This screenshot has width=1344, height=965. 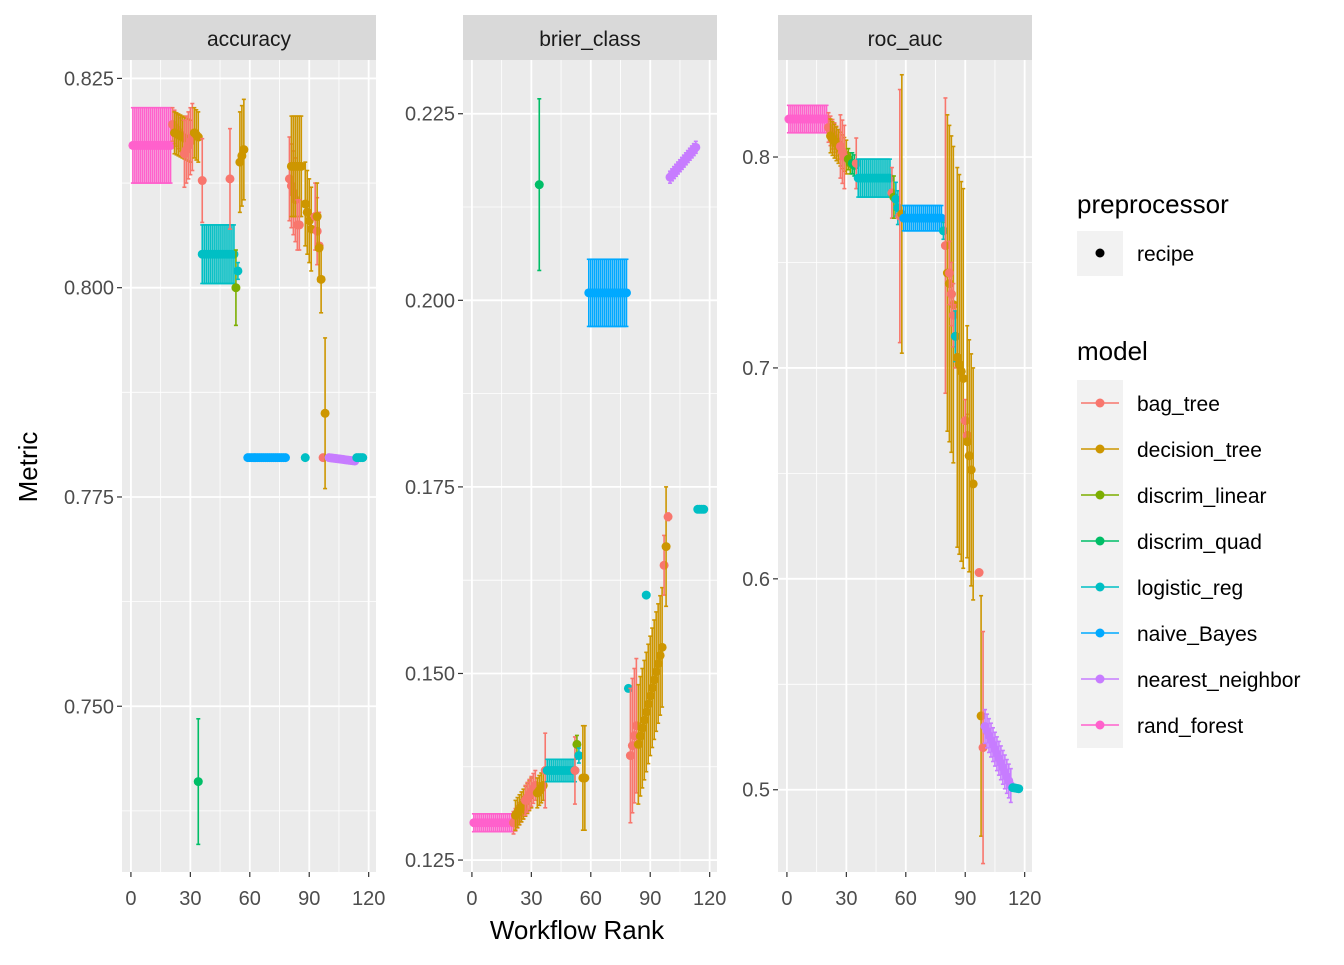 I want to click on y-tick-label: 0.225, so click(x=430, y=115).